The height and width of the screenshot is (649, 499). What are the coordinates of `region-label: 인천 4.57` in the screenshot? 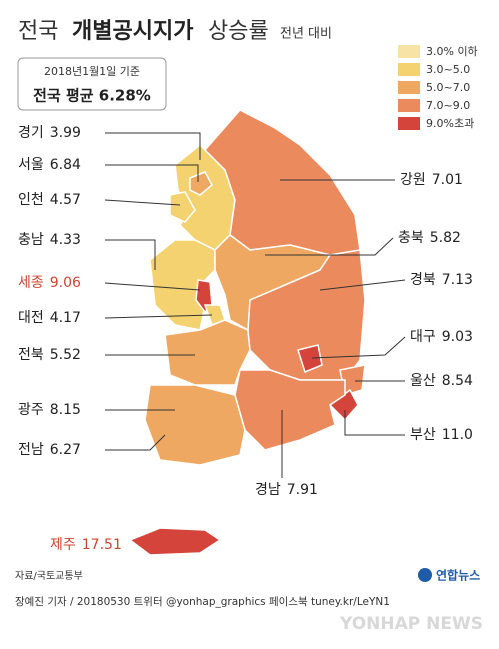 It's located at (49, 200).